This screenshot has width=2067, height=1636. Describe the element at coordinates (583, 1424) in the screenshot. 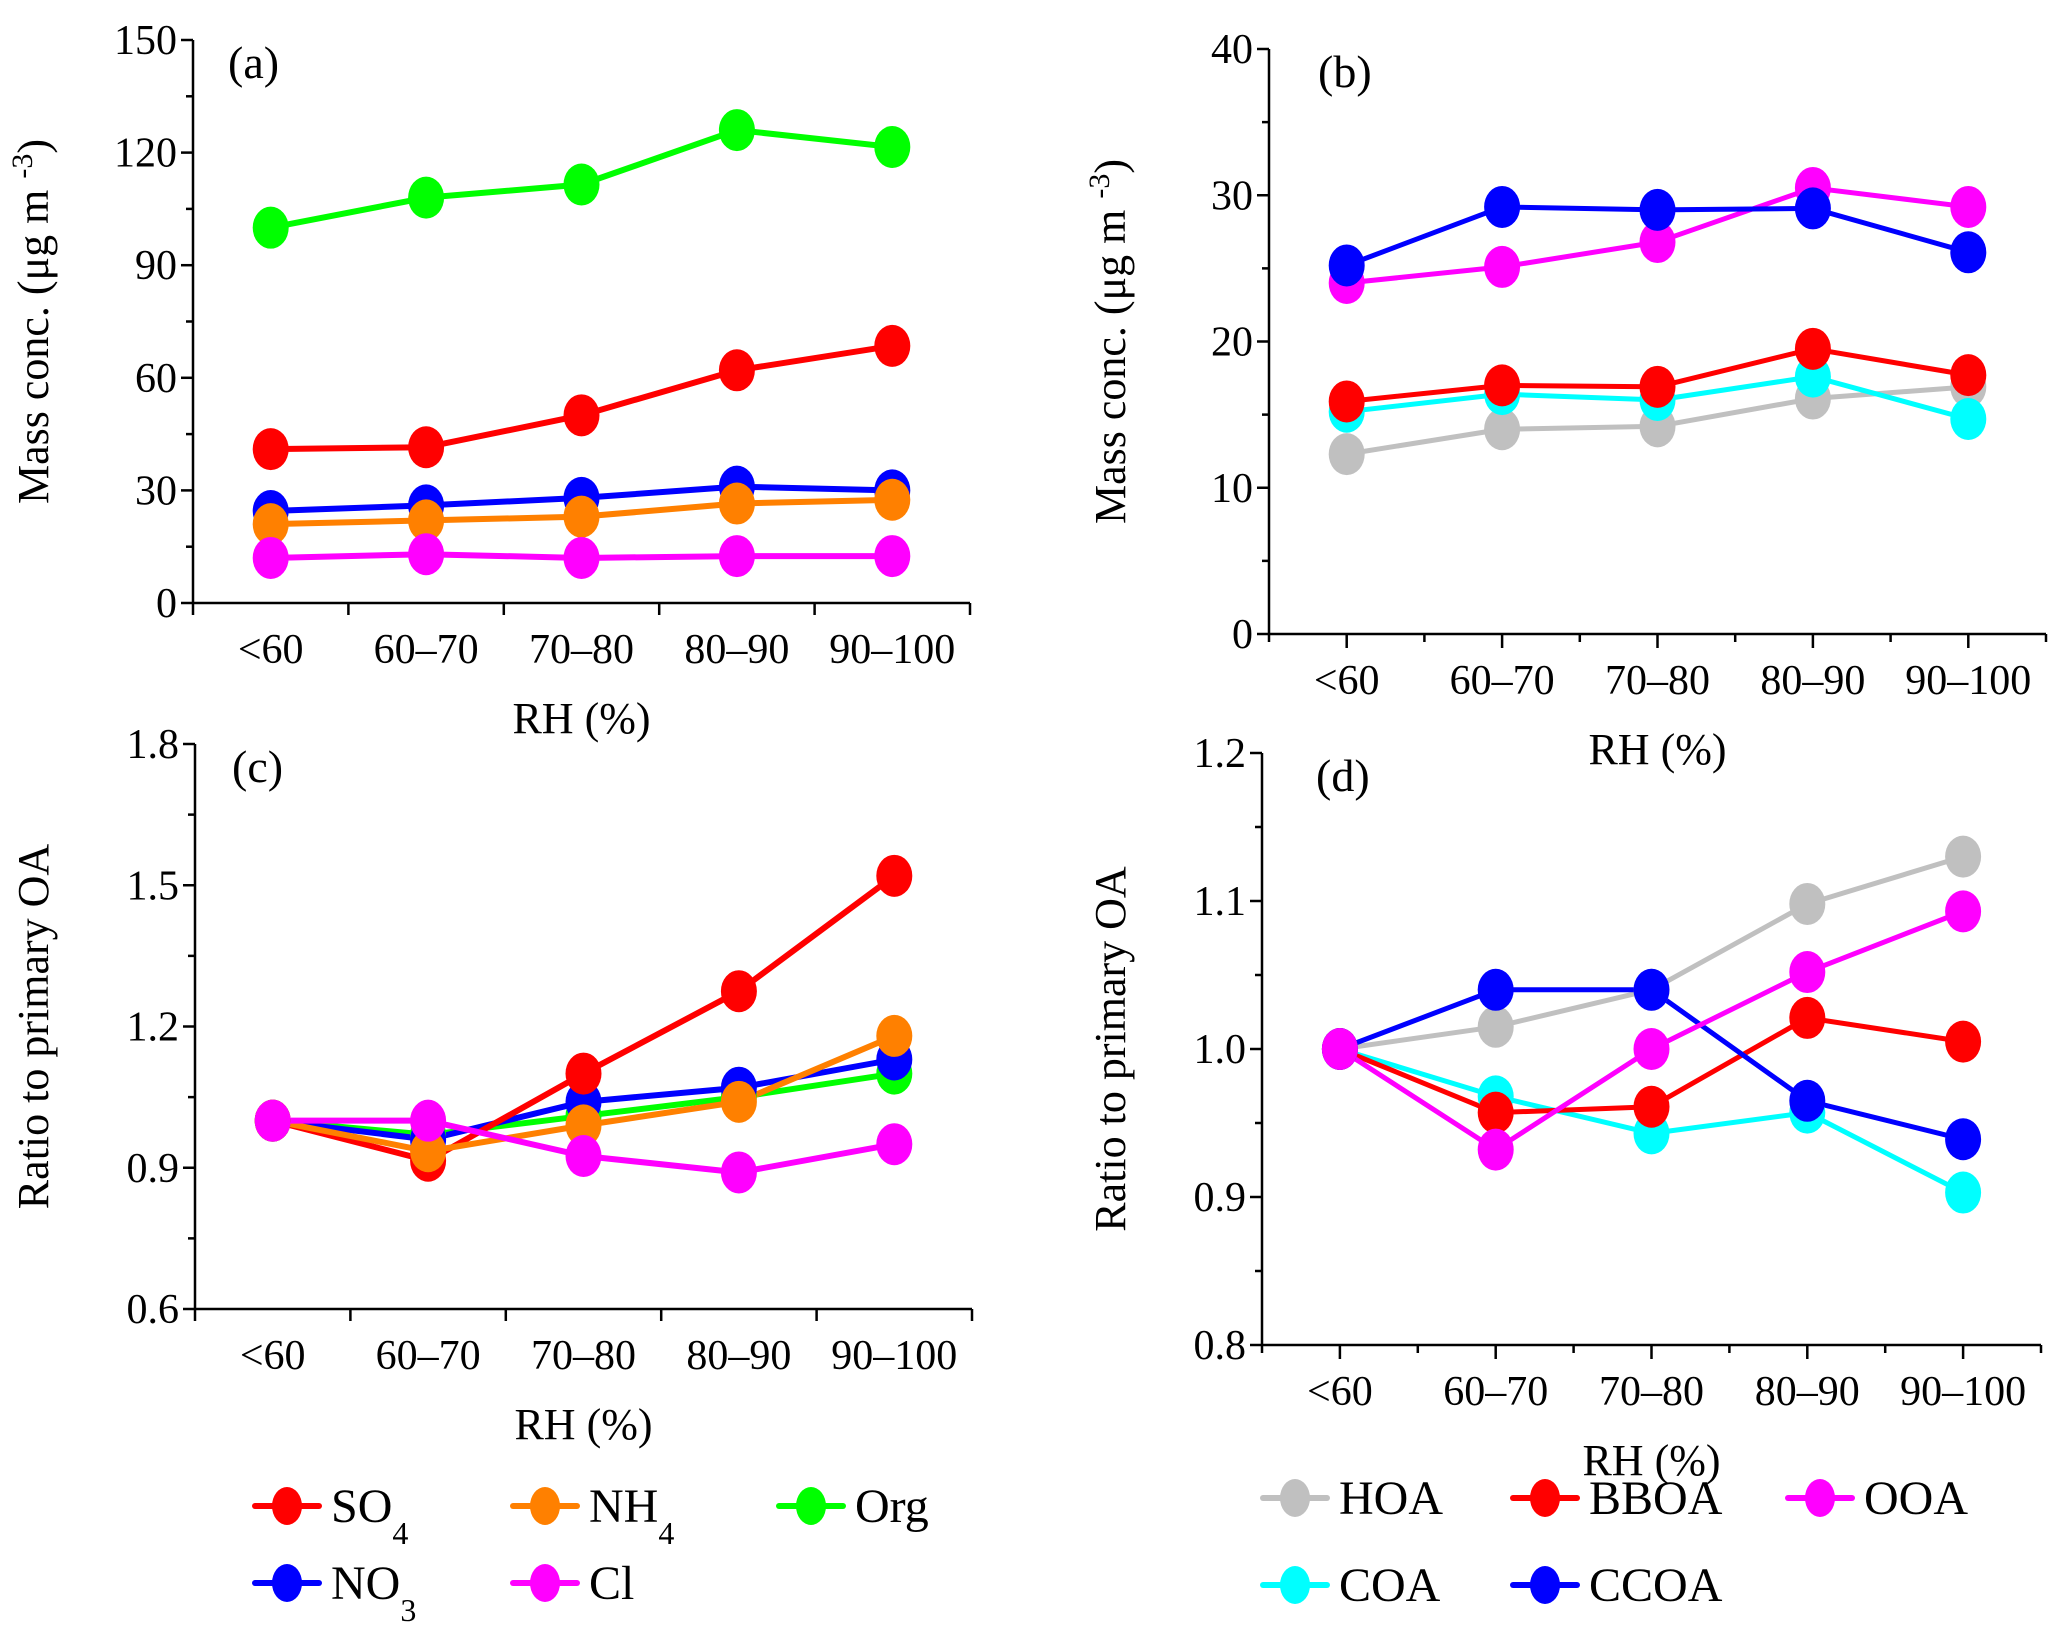

I see `x-axis-title: RH (%)` at that location.